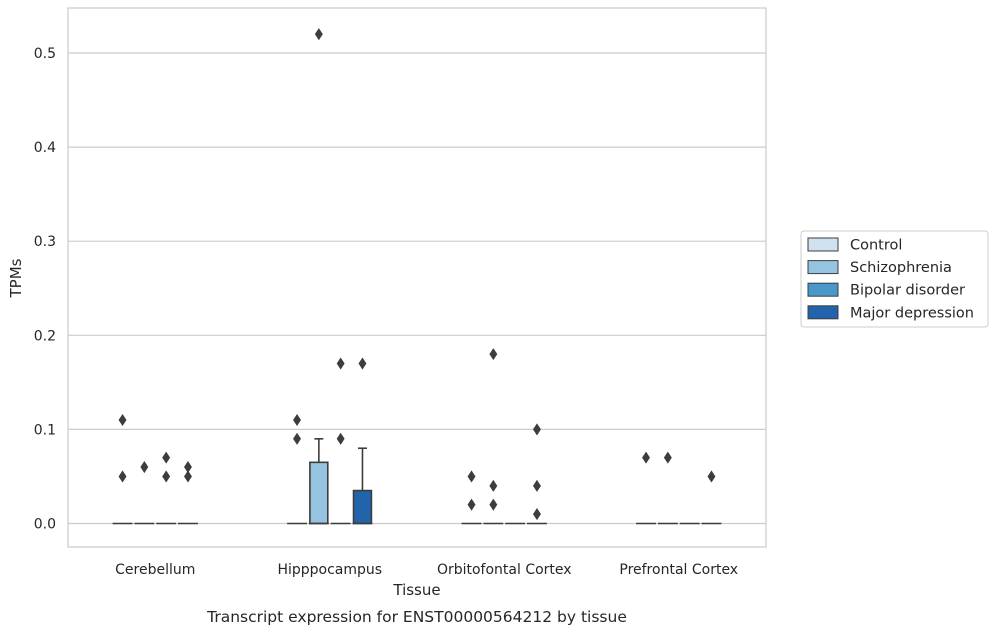 This screenshot has height=634, width=997. What do you see at coordinates (907, 291) in the screenshot?
I see `legend-label: Bipolar disorder` at bounding box center [907, 291].